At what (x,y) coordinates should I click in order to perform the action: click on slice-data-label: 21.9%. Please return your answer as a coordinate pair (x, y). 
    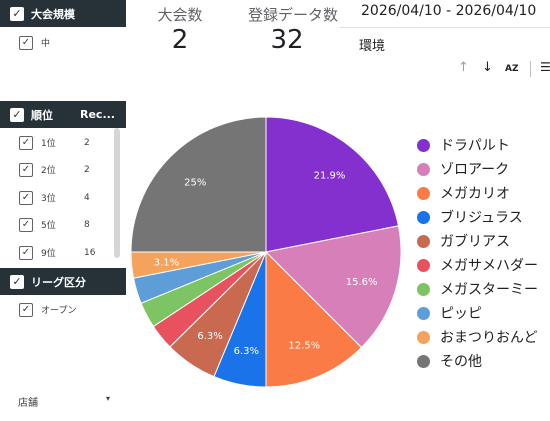
    Looking at the image, I should click on (330, 176).